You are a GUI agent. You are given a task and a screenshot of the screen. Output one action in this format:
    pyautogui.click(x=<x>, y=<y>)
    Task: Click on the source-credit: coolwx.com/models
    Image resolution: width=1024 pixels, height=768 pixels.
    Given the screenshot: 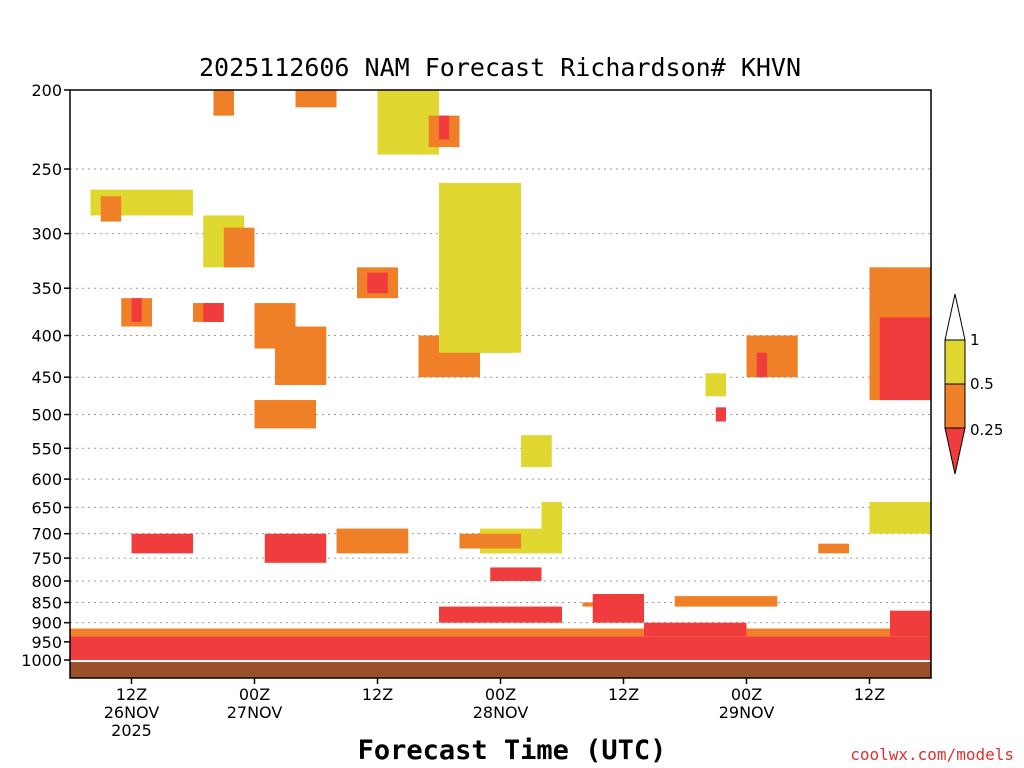 What is the action you would take?
    pyautogui.click(x=932, y=754)
    